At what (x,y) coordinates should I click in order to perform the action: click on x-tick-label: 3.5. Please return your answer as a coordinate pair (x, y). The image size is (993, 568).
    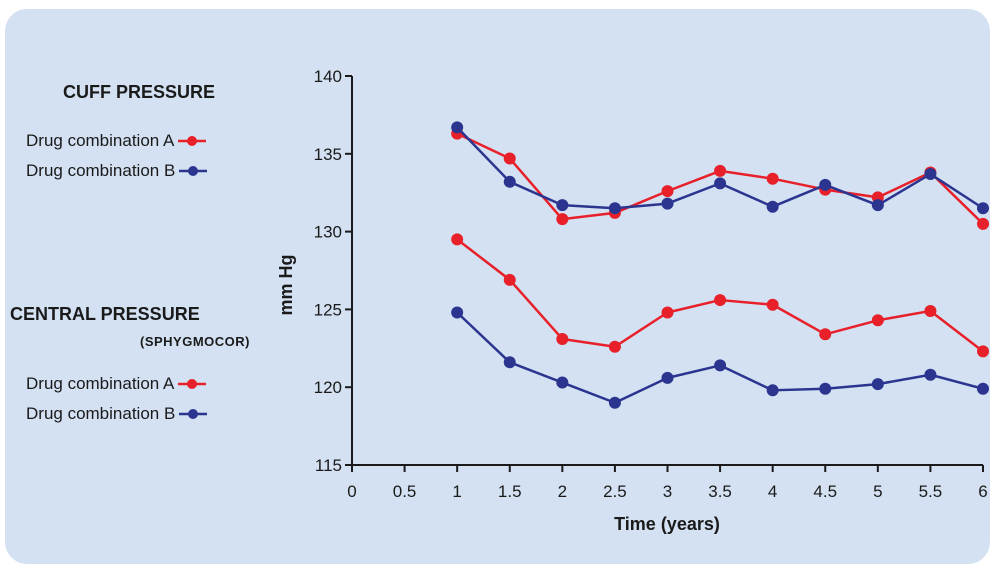
    Looking at the image, I should click on (720, 491).